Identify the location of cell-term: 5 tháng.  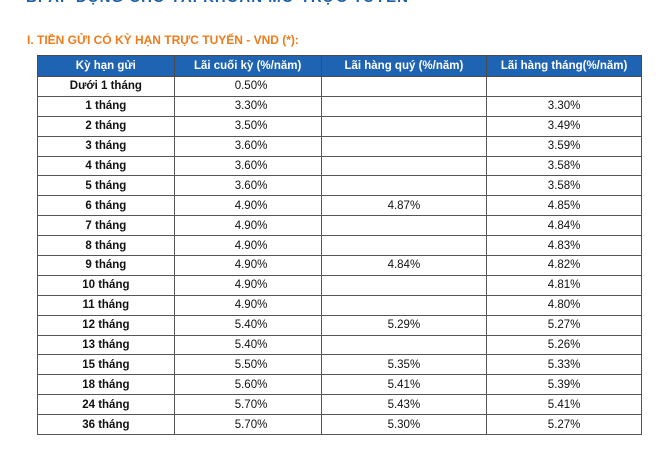
(106, 186).